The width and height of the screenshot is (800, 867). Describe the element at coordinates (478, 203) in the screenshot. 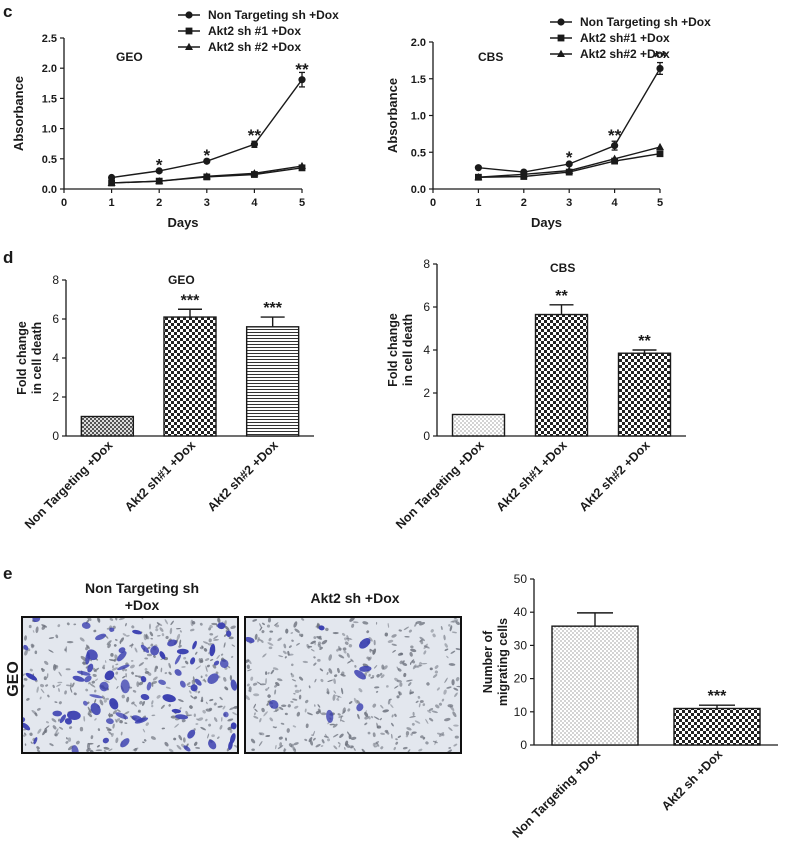

I see `x-tick-label: 1` at that location.